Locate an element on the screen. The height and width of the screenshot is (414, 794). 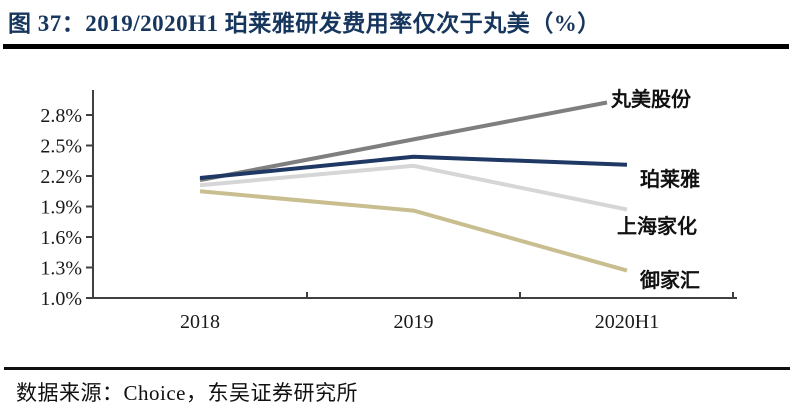
series-label-marubi: 丸美股份 is located at coordinates (651, 99).